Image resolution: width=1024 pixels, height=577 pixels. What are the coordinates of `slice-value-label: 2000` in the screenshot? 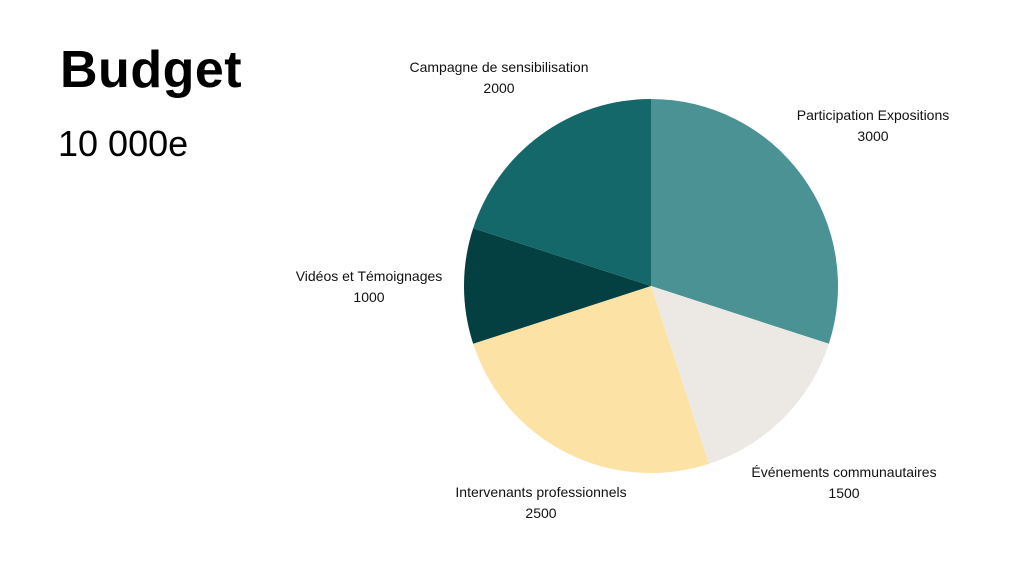 It's located at (498, 88).